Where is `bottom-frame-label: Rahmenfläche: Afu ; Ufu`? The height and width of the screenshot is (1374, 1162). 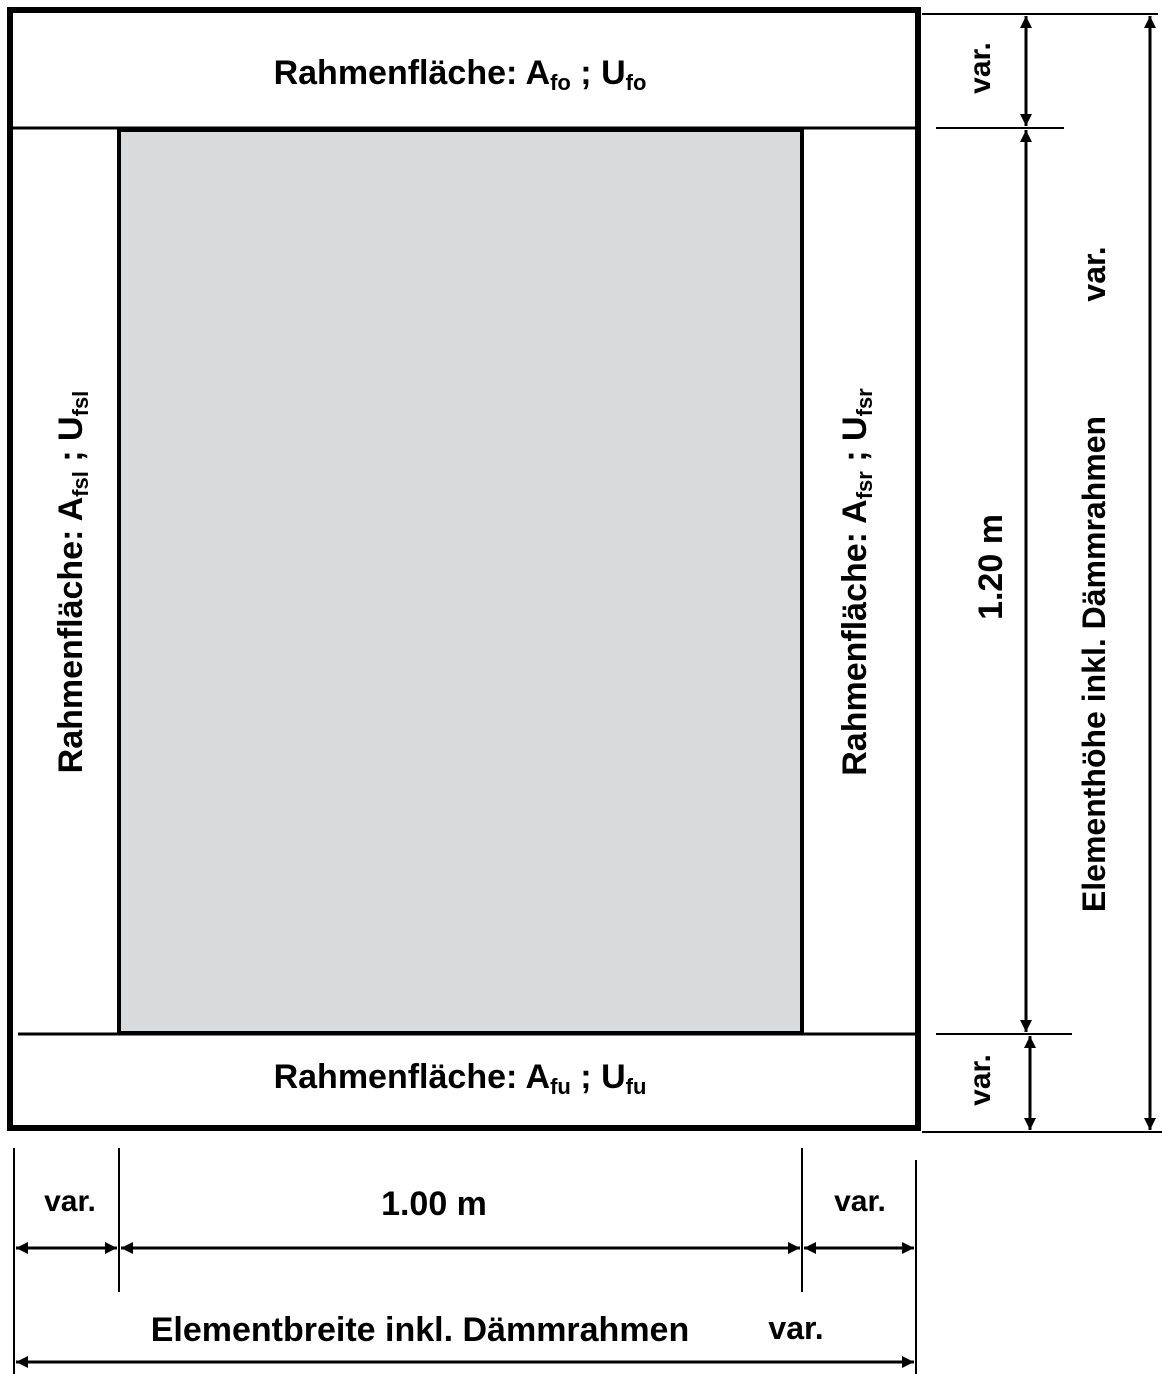 bottom-frame-label: Rahmenfläche: Afu ; Ufu is located at coordinates (460, 1078).